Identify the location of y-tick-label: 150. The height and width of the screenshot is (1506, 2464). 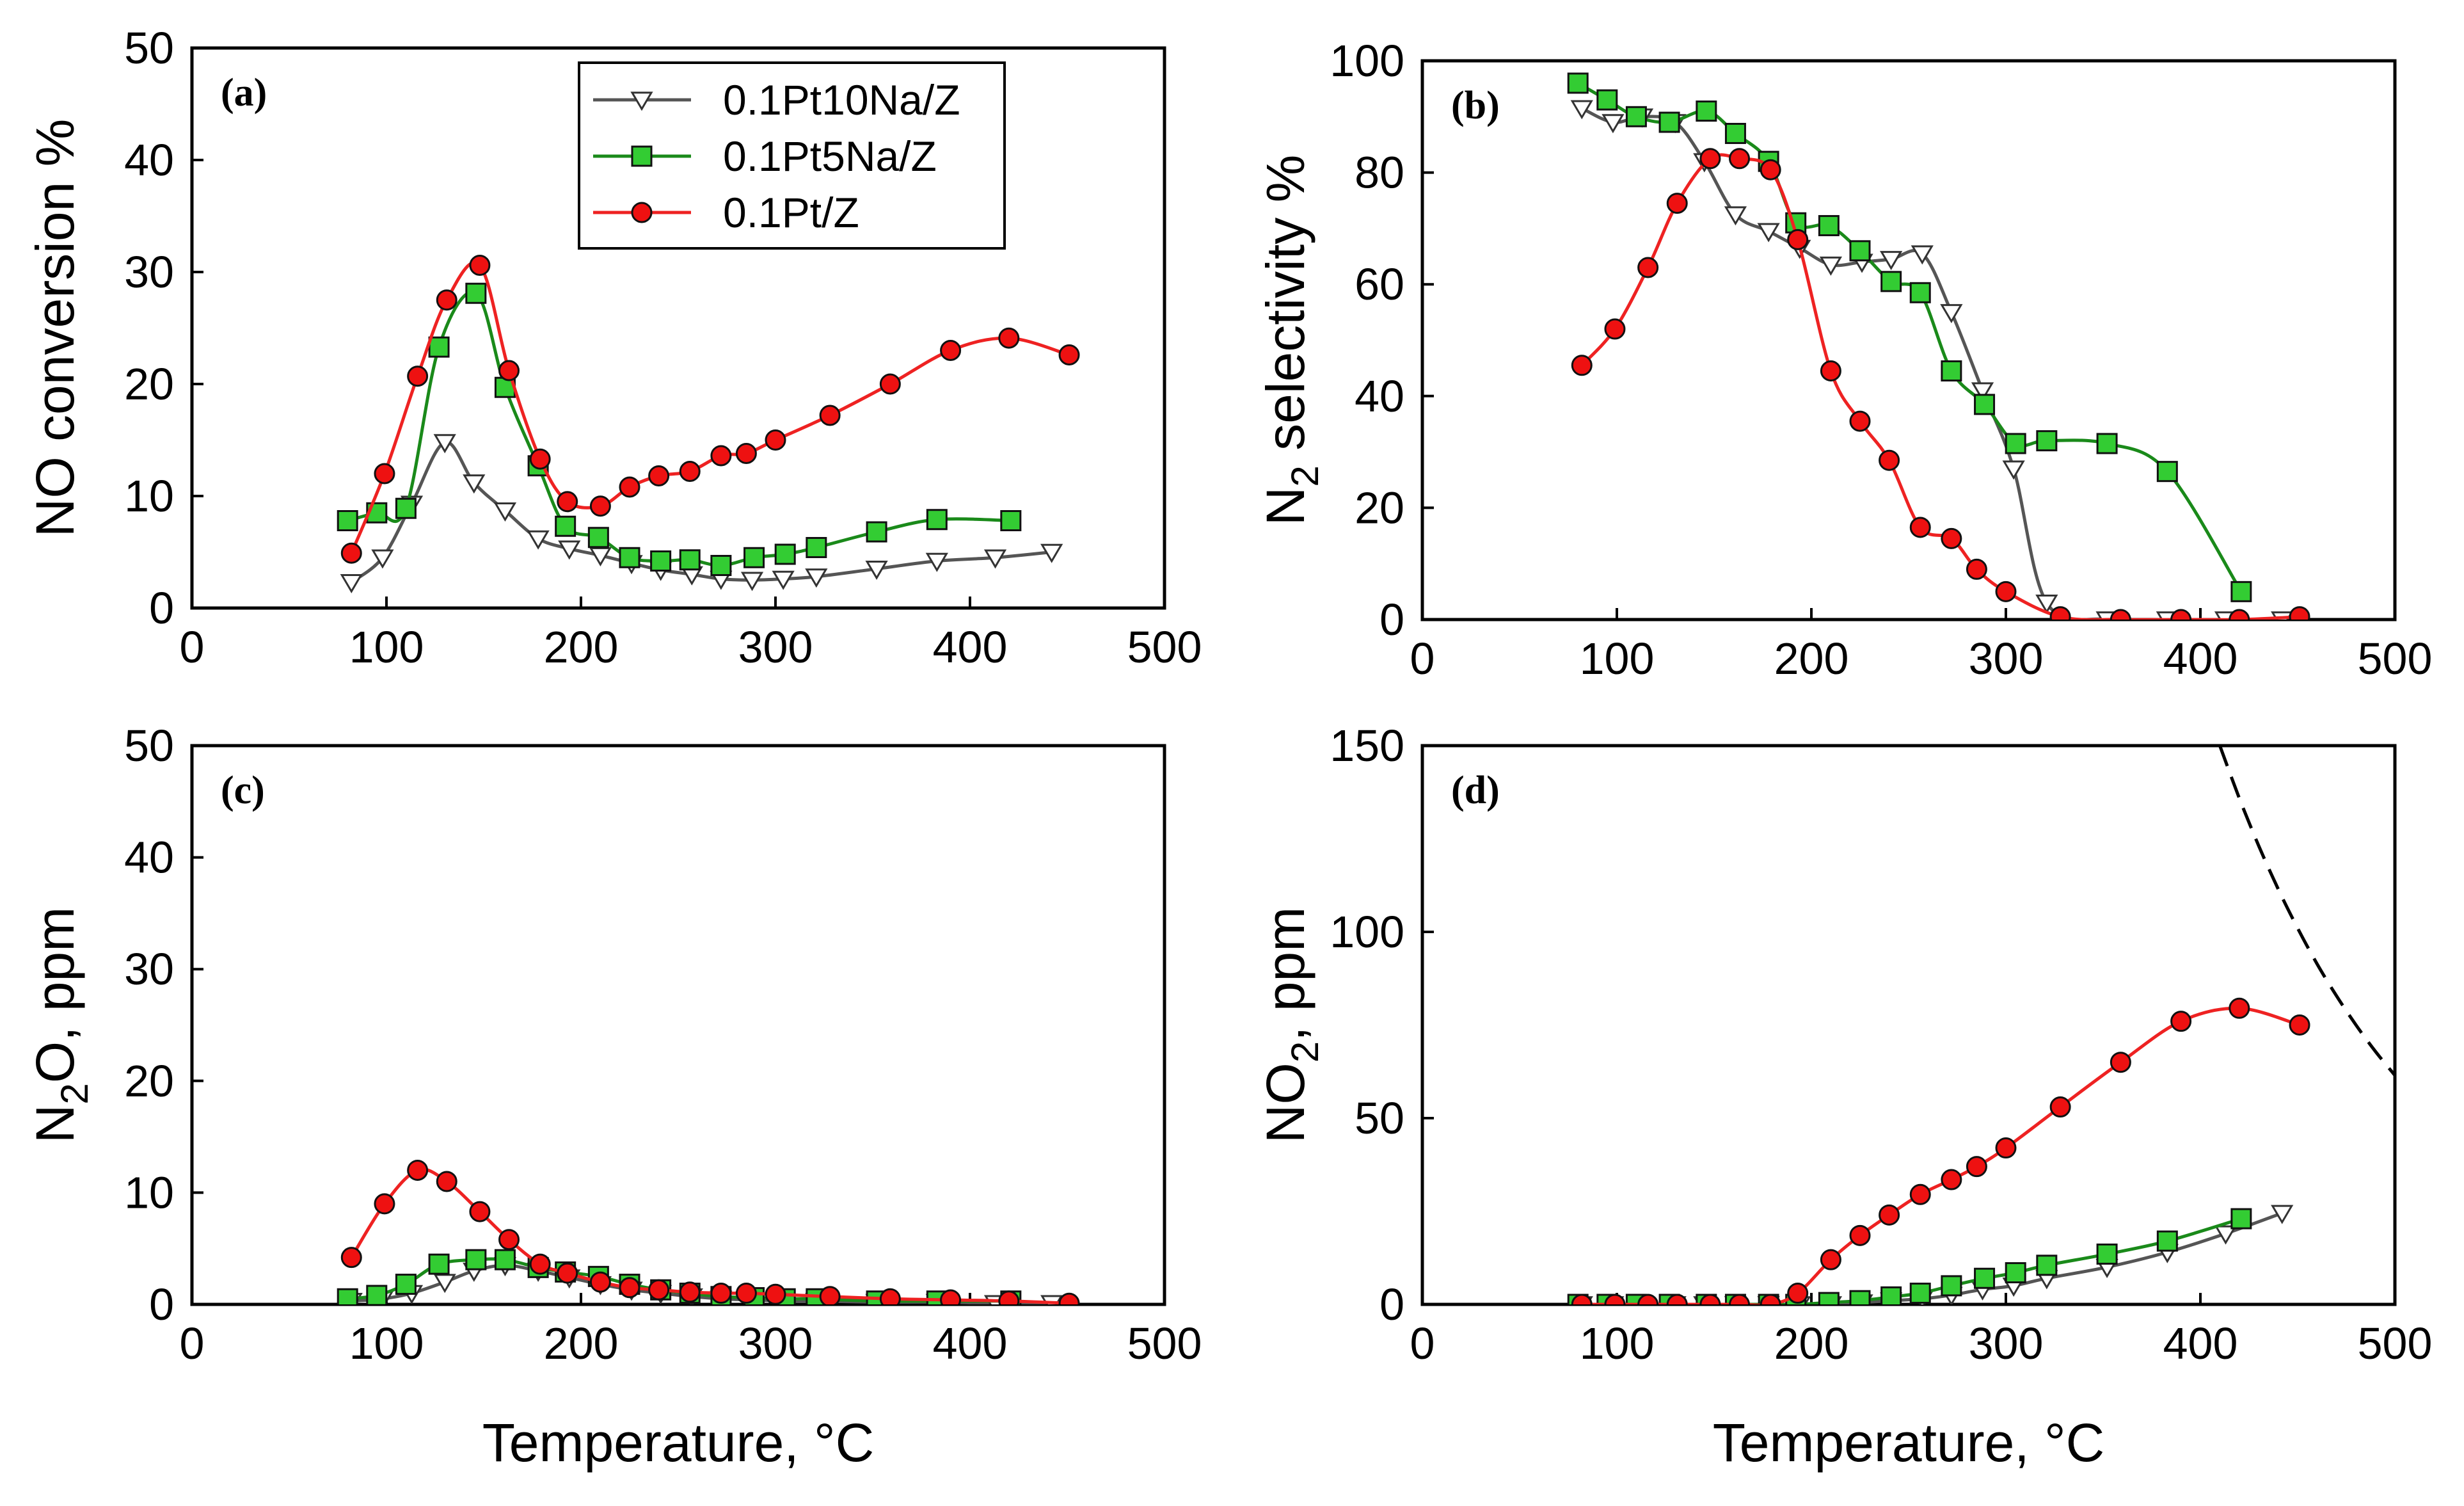
(1367, 746).